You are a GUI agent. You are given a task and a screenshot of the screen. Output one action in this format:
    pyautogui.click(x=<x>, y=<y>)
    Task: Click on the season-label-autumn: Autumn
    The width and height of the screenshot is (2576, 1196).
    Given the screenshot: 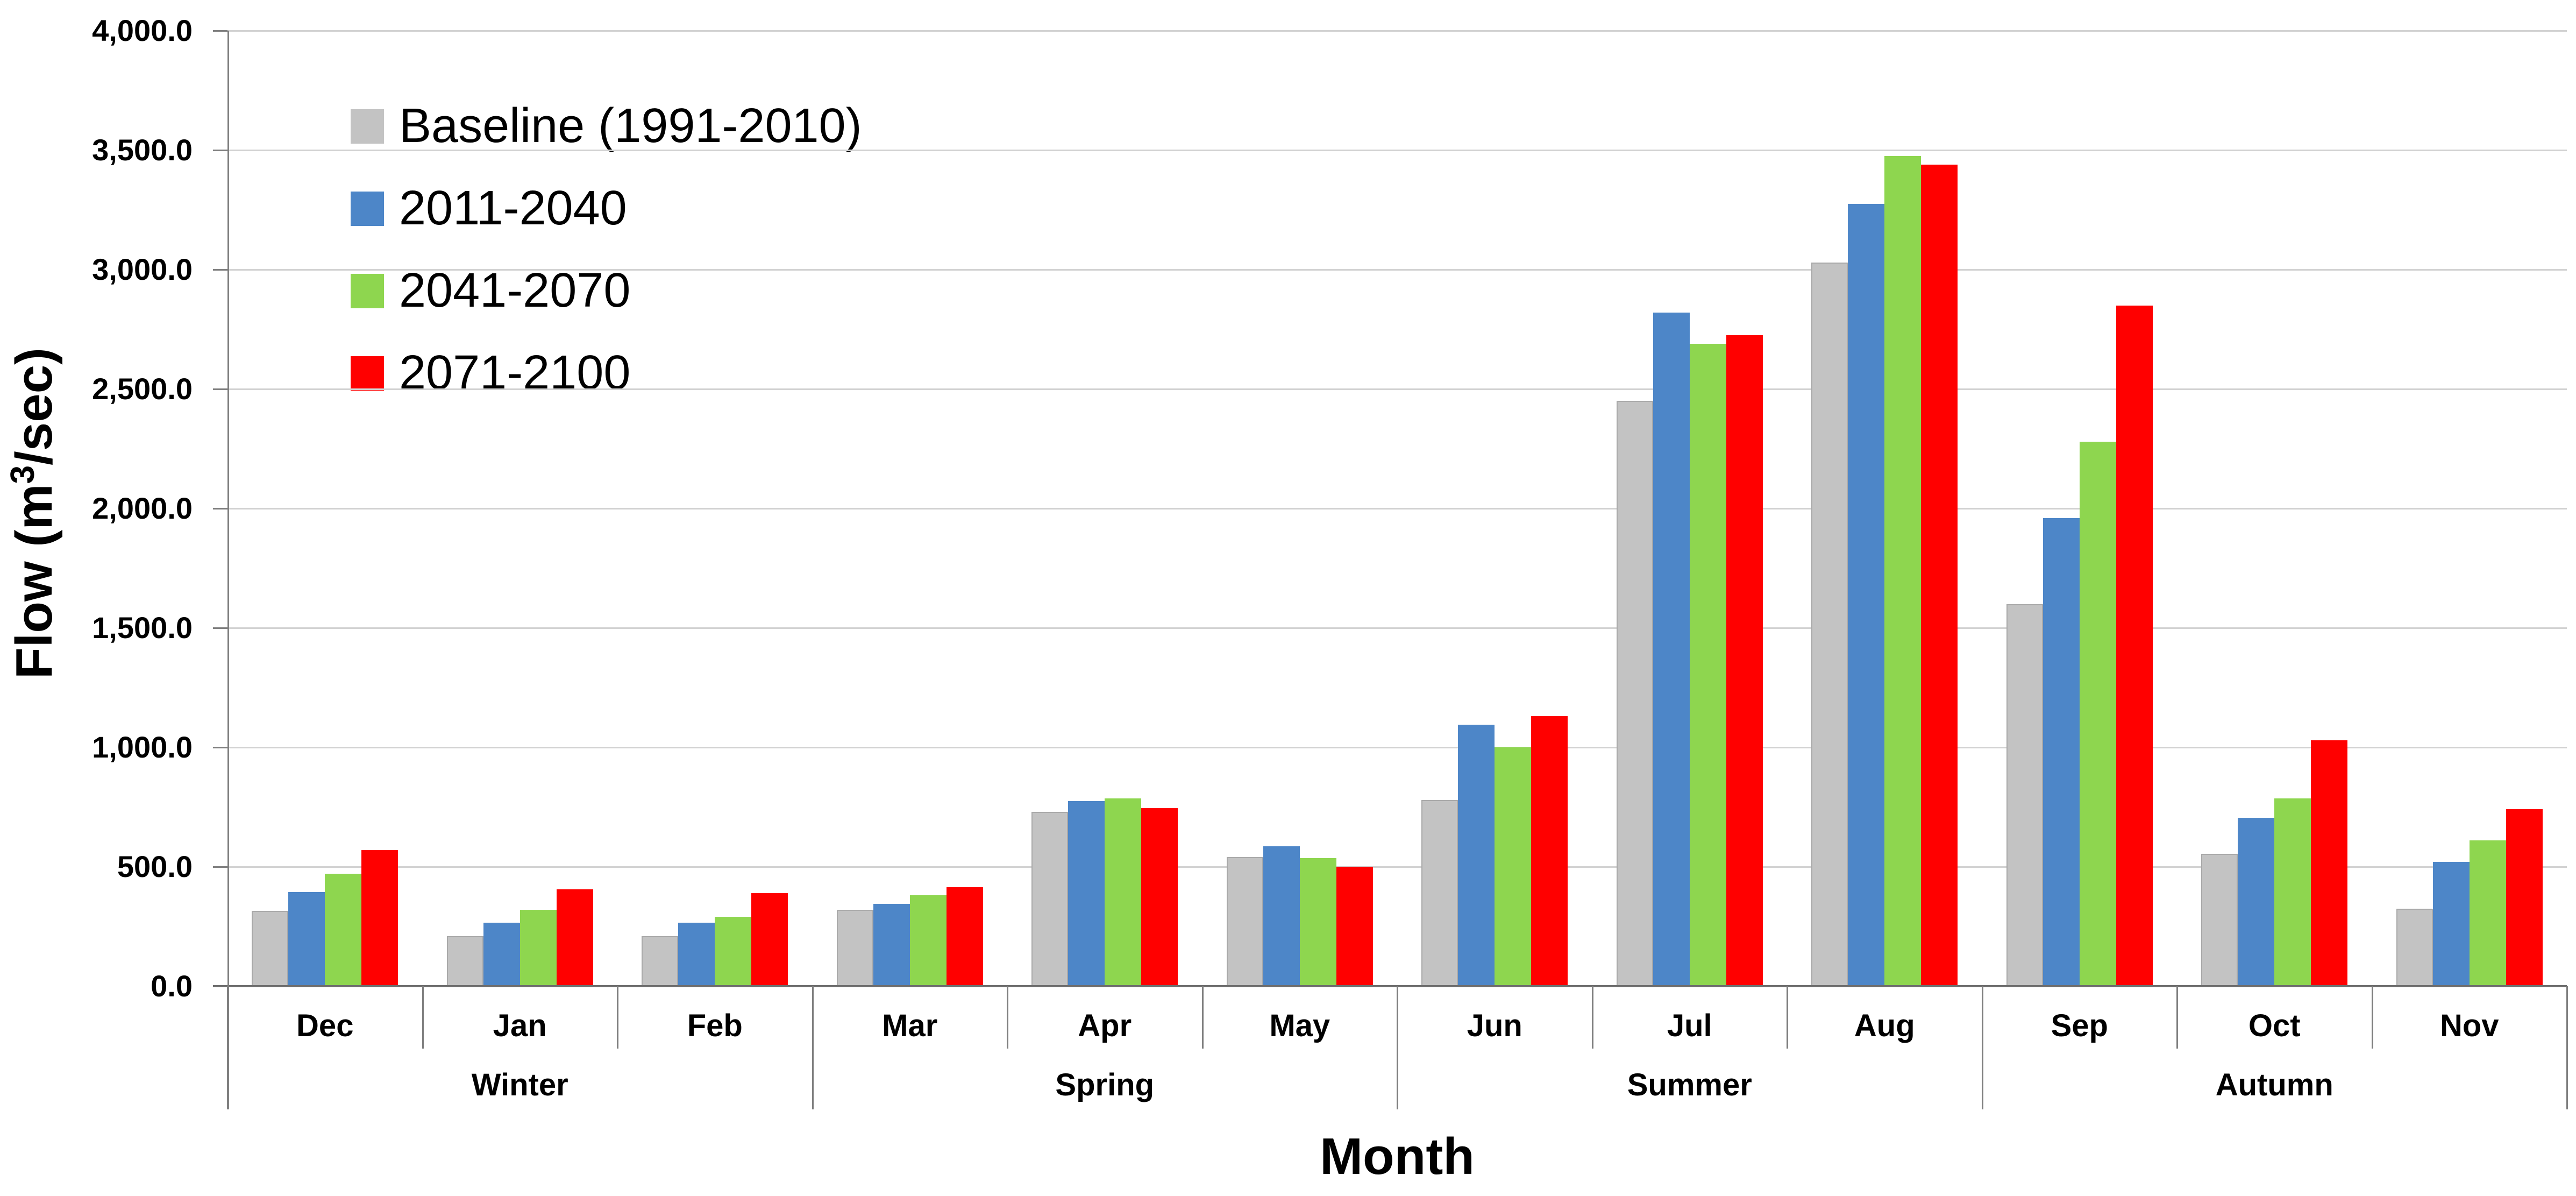 What is the action you would take?
    pyautogui.click(x=2274, y=1084)
    